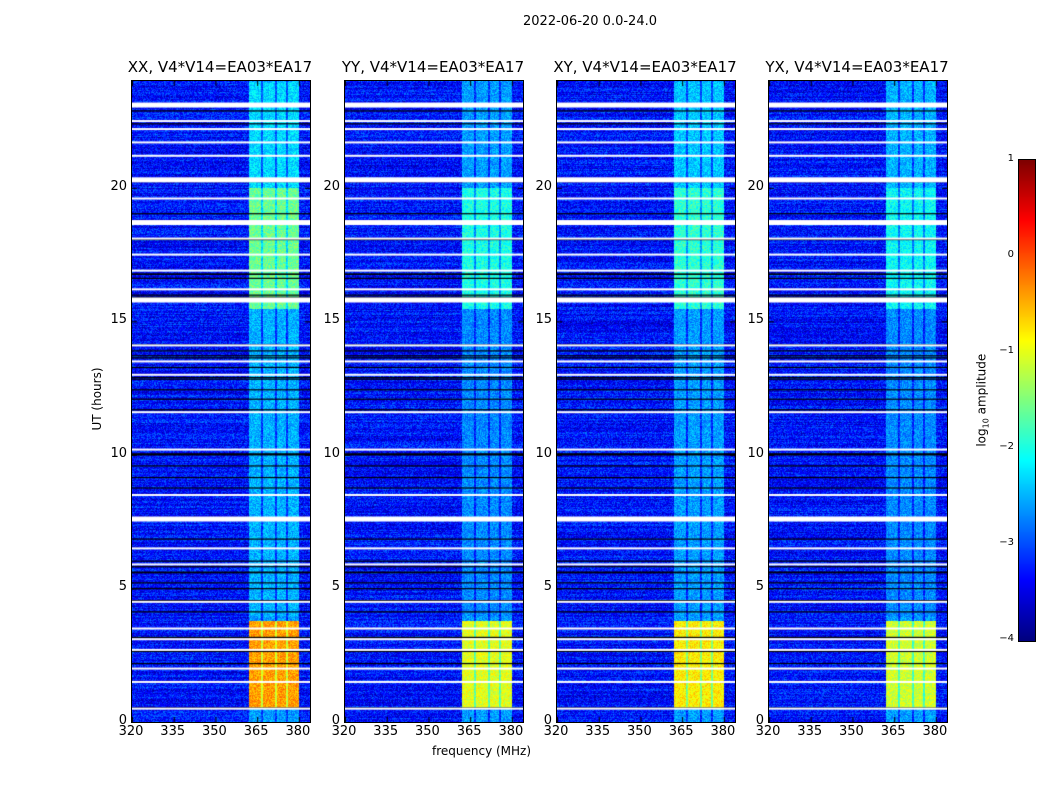  Describe the element at coordinates (97, 399) in the screenshot. I see `y-axis-label: UT (hours)` at that location.